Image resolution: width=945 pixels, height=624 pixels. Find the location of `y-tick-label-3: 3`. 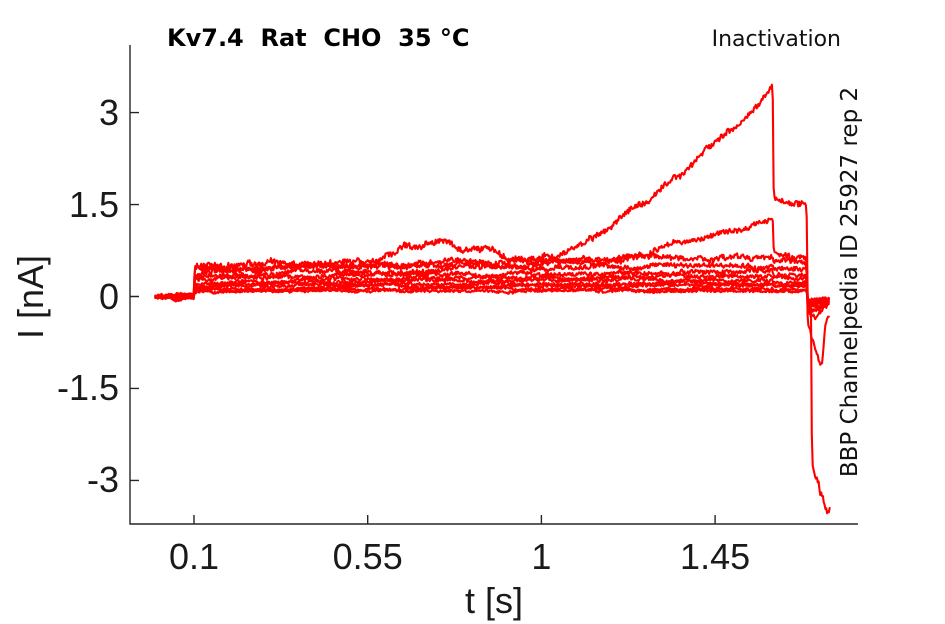

y-tick-label-3: 3 is located at coordinates (108, 112).